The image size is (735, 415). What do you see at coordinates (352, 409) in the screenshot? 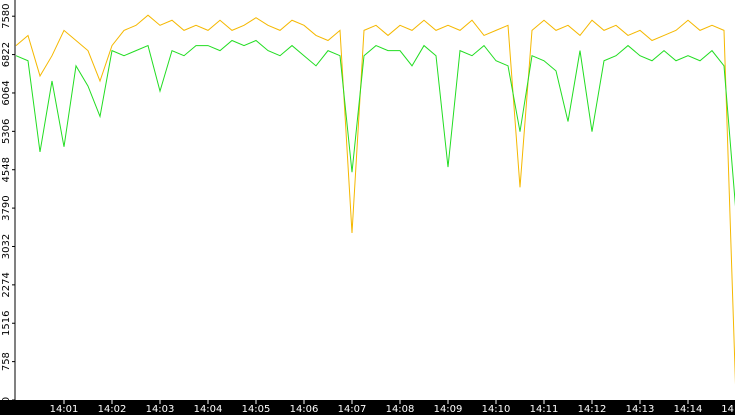
I see `x-tick-label: 14:07` at bounding box center [352, 409].